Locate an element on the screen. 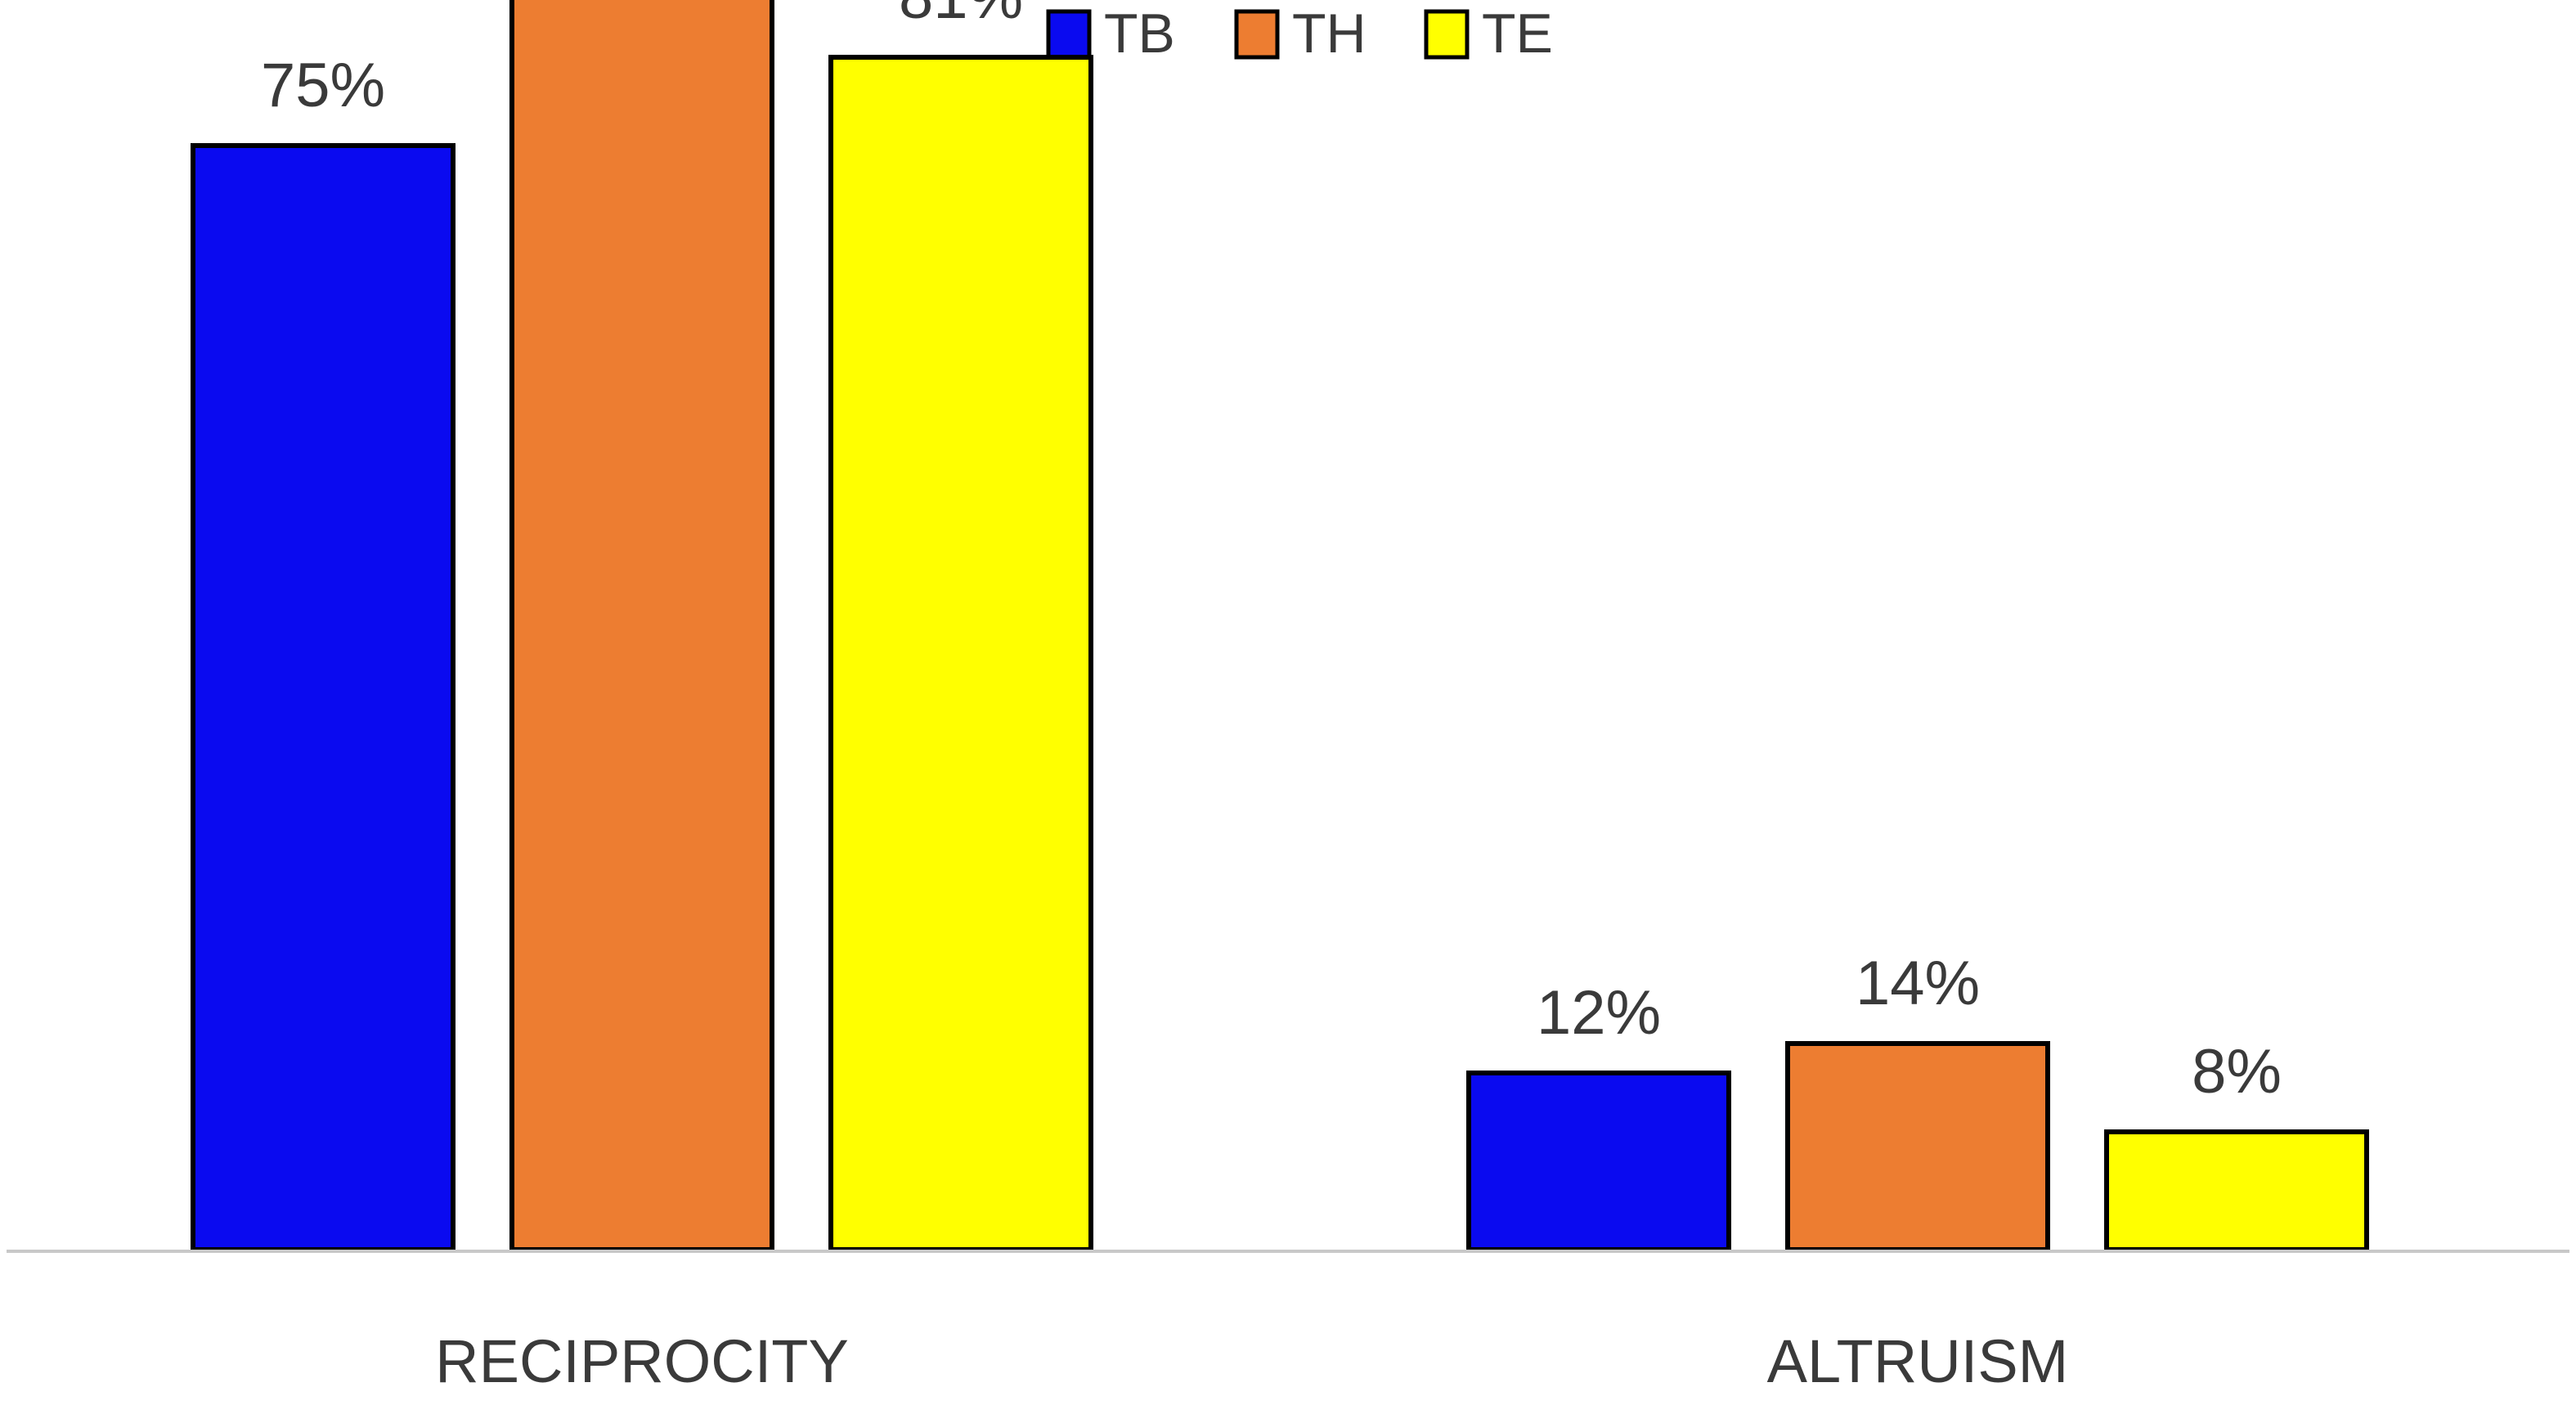 Image resolution: width=2576 pixels, height=1405 pixels. legend: TB TH TE is located at coordinates (1299, 33).